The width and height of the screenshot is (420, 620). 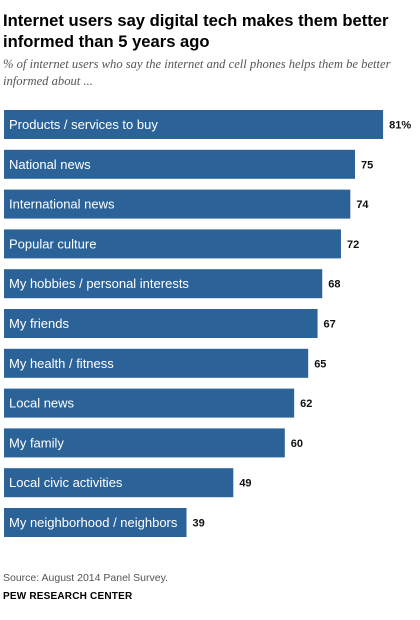 I want to click on value-label: 62, so click(x=306, y=404).